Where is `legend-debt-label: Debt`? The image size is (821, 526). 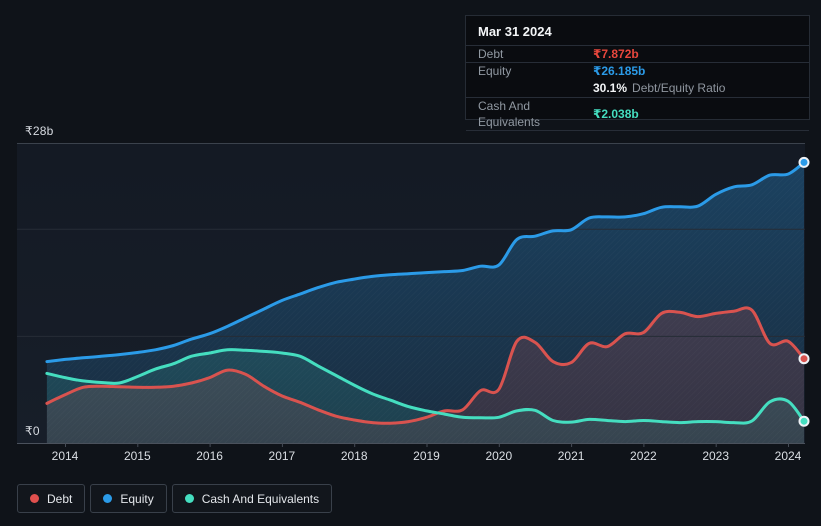 legend-debt-label: Debt is located at coordinates (60, 498).